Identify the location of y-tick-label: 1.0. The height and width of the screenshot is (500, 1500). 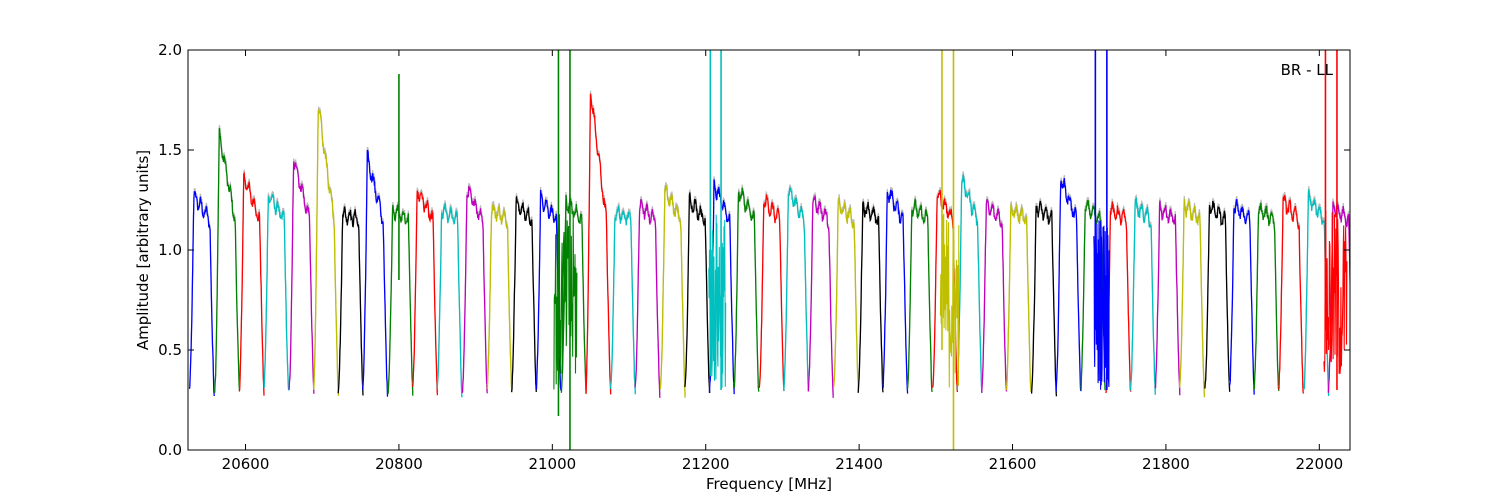
(170, 250).